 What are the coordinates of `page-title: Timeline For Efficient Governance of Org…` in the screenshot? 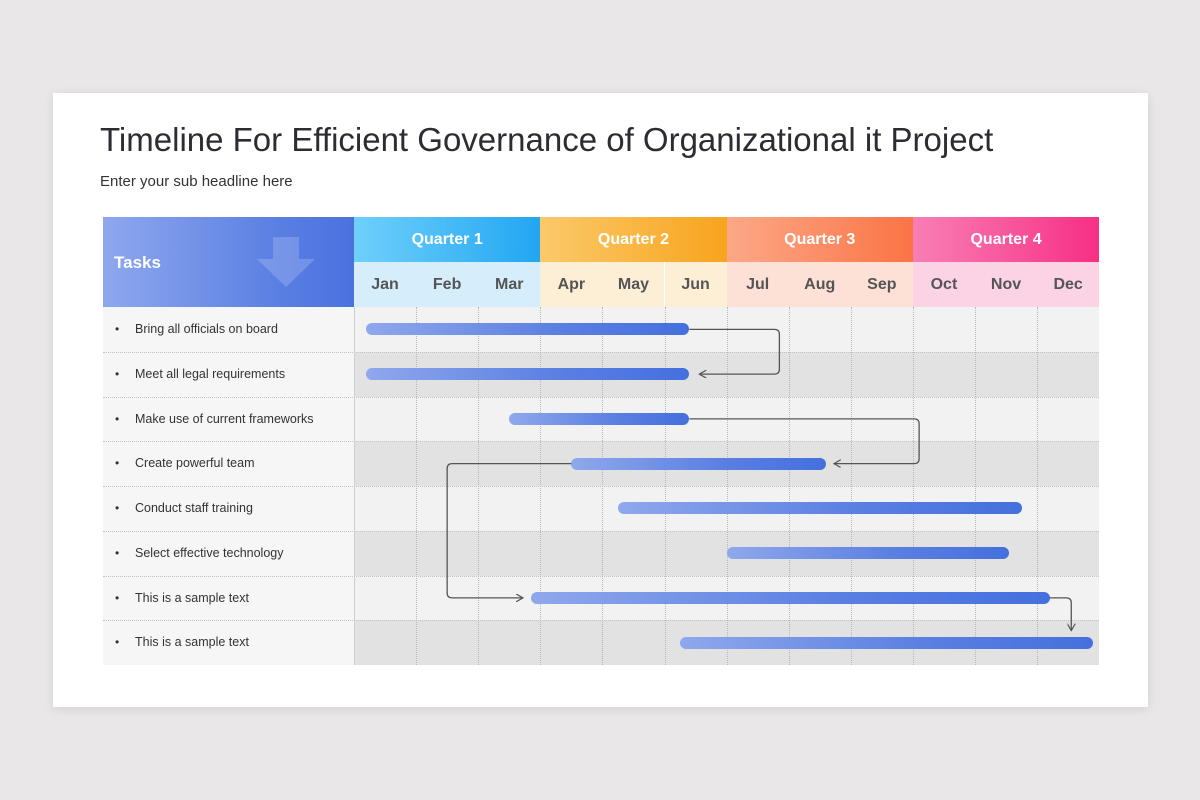 It's located at (547, 139).